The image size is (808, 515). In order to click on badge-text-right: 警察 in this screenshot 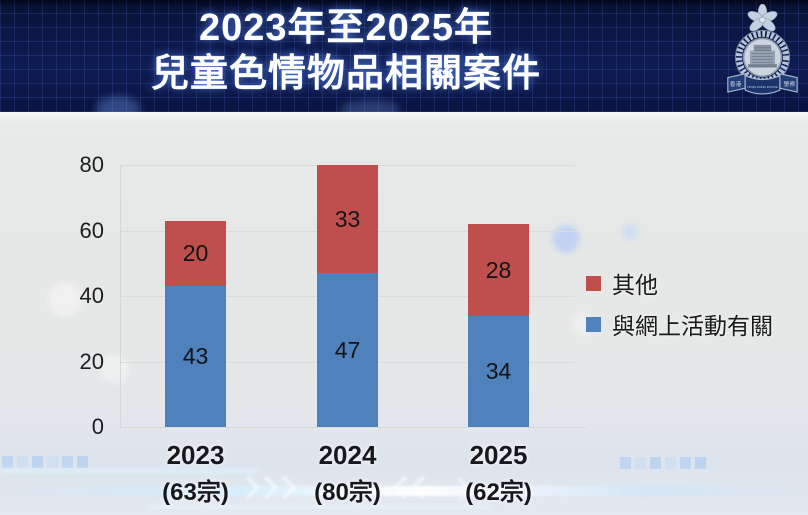, I will do `click(790, 84)`.